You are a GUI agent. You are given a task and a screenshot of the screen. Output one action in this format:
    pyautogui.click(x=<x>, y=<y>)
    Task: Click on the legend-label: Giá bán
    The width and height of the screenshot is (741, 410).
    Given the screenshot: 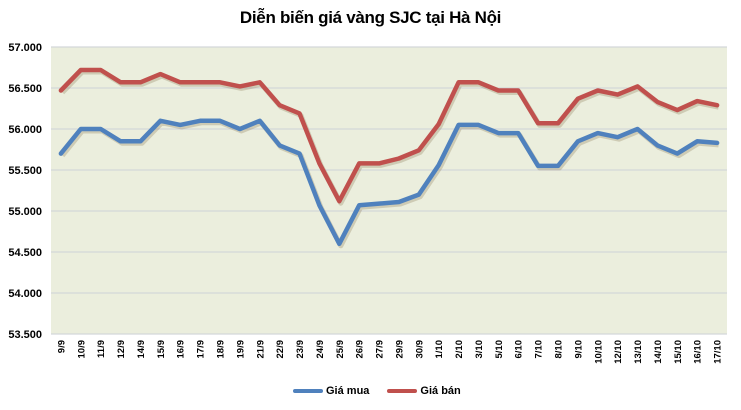 What is the action you would take?
    pyautogui.click(x=440, y=391)
    